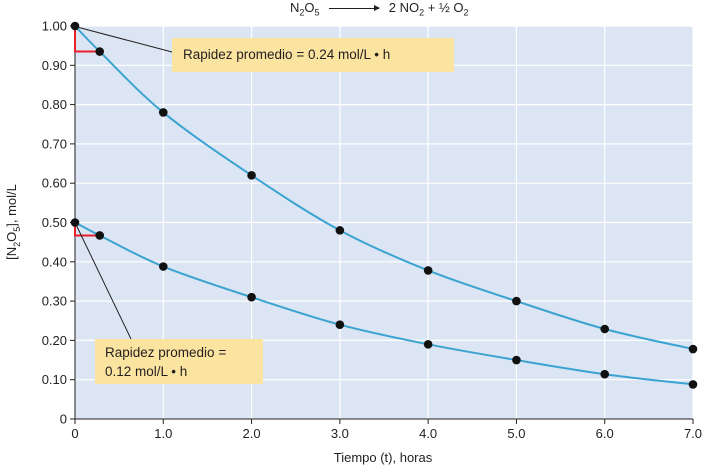  Describe the element at coordinates (252, 433) in the screenshot. I see `x-tick-label: 2.0` at that location.